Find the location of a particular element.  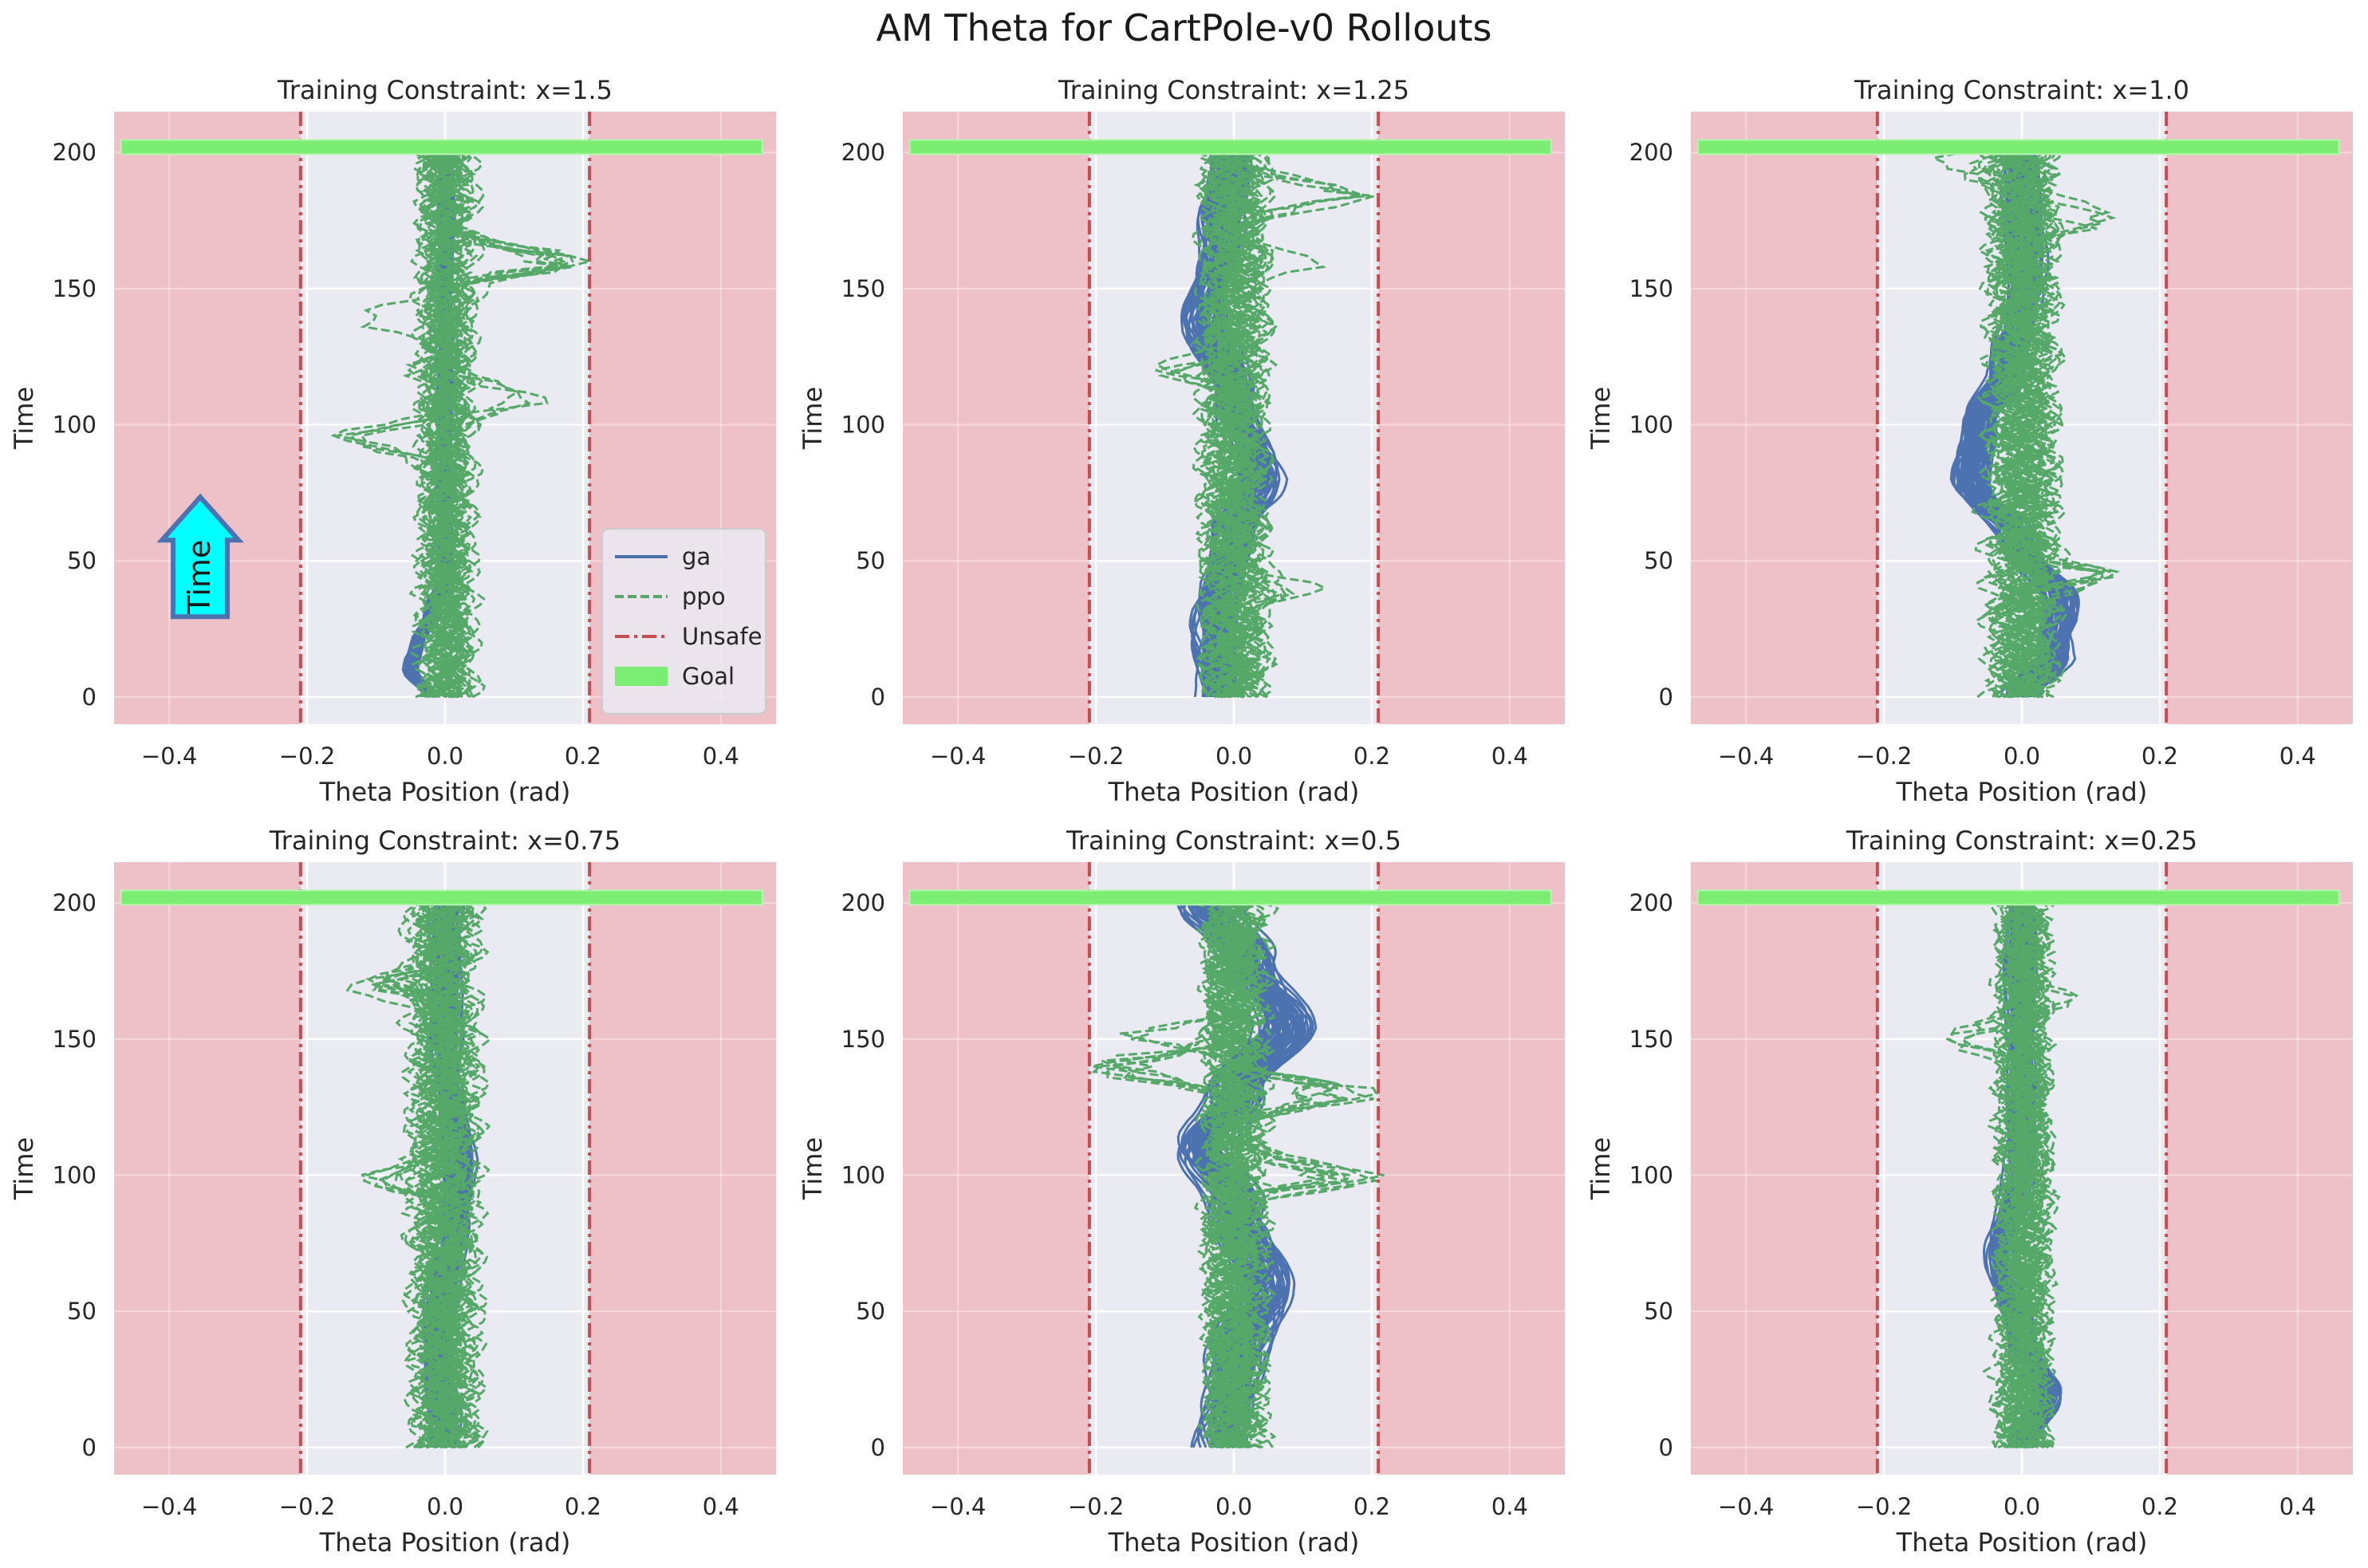

legend-label: Unsafe is located at coordinates (722, 636).